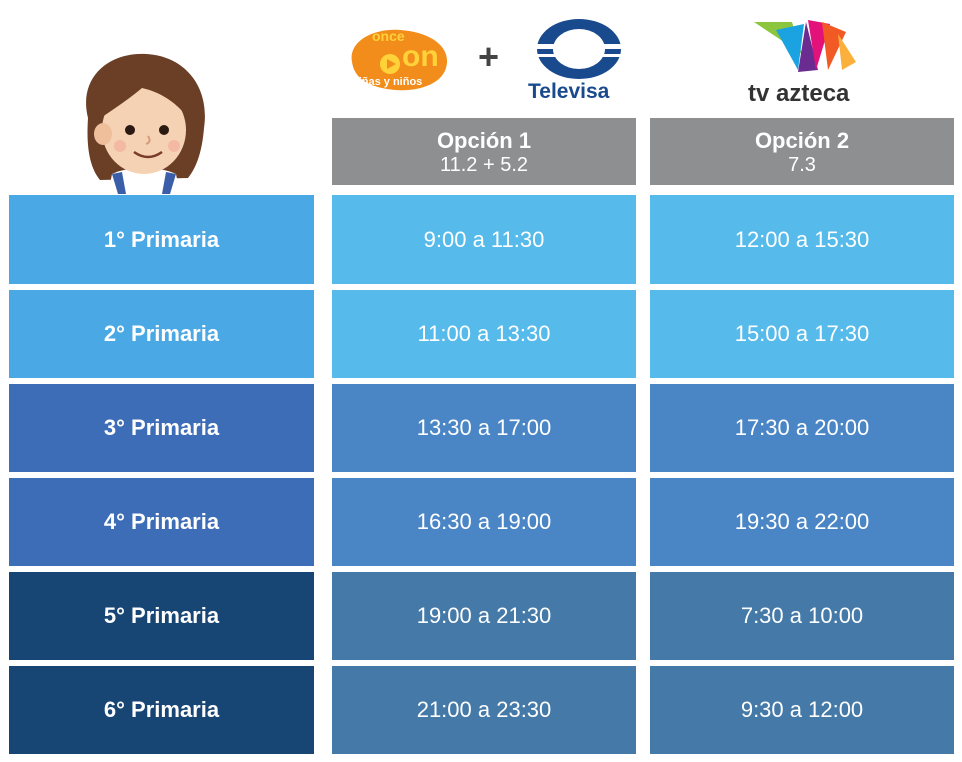  Describe the element at coordinates (802, 334) in the screenshot. I see `opt2-cell-2: 15:00 a 17:30` at that location.